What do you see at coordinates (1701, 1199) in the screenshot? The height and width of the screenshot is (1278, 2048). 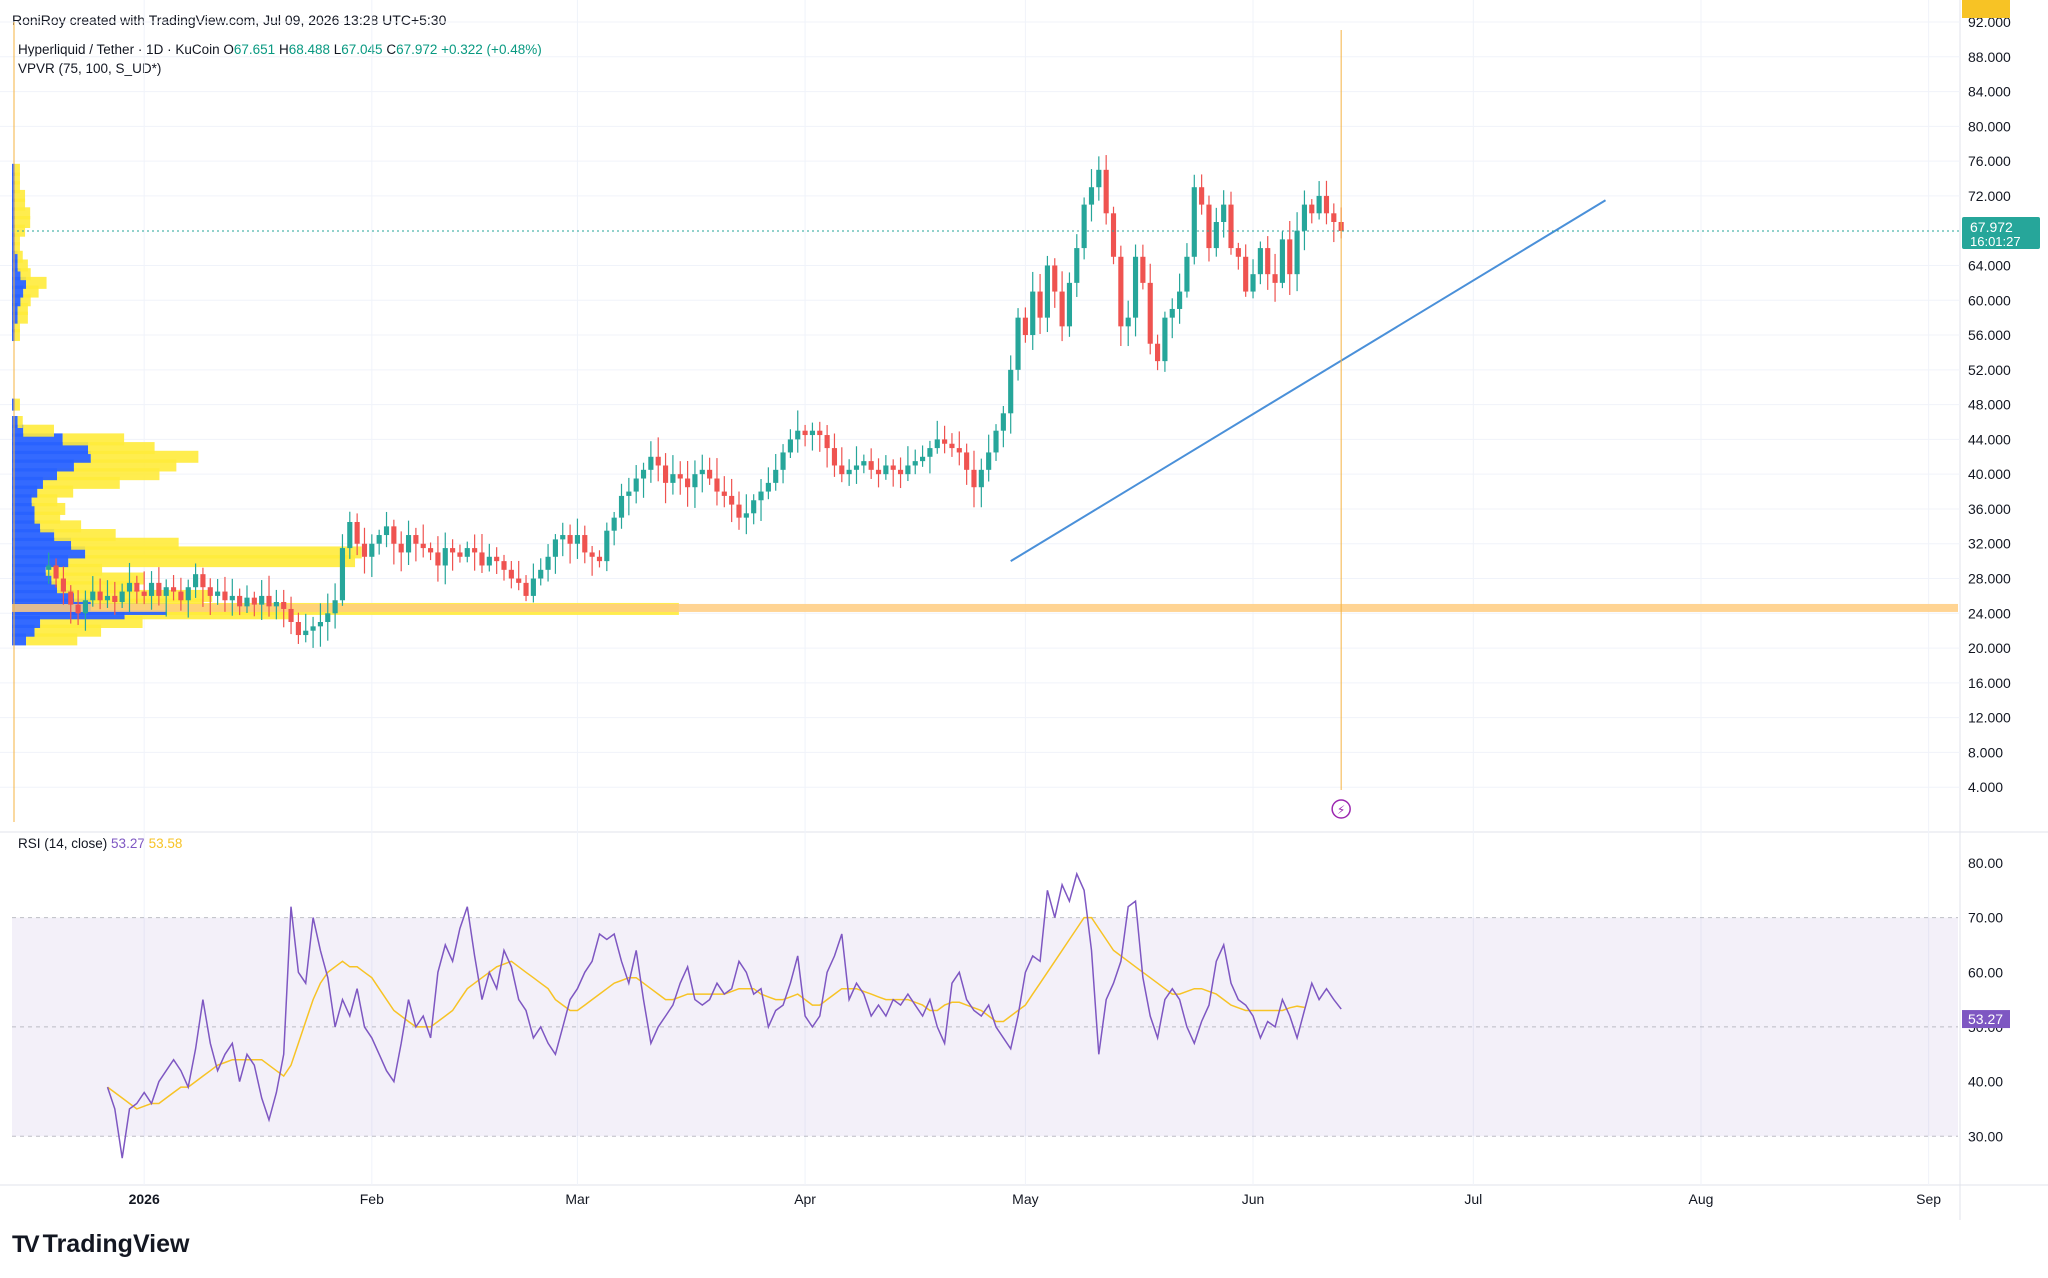 I see `time-tick-label: Aug` at bounding box center [1701, 1199].